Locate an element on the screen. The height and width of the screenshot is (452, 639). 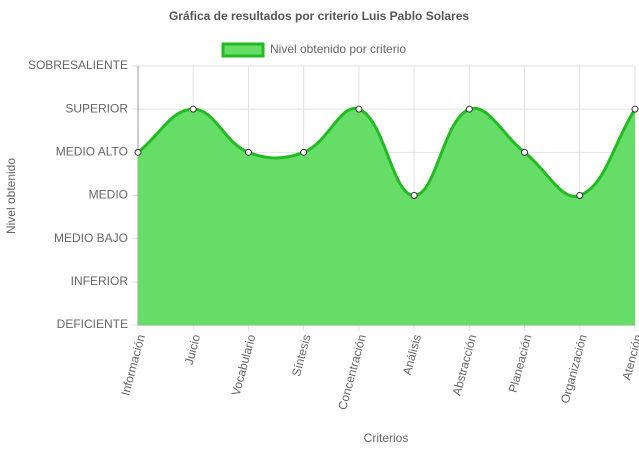
y-tick-label: SOBRESALIENTE is located at coordinates (78, 65).